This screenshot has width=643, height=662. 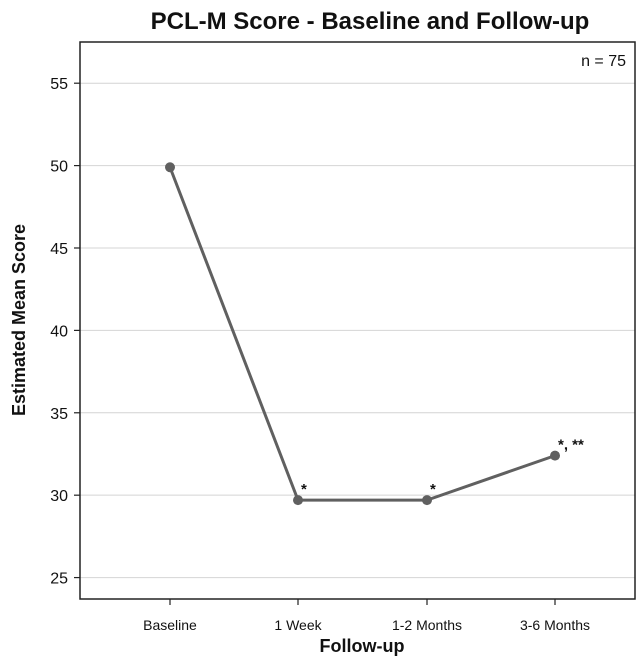 What do you see at coordinates (571, 445) in the screenshot?
I see `significance-annotation: *, **` at bounding box center [571, 445].